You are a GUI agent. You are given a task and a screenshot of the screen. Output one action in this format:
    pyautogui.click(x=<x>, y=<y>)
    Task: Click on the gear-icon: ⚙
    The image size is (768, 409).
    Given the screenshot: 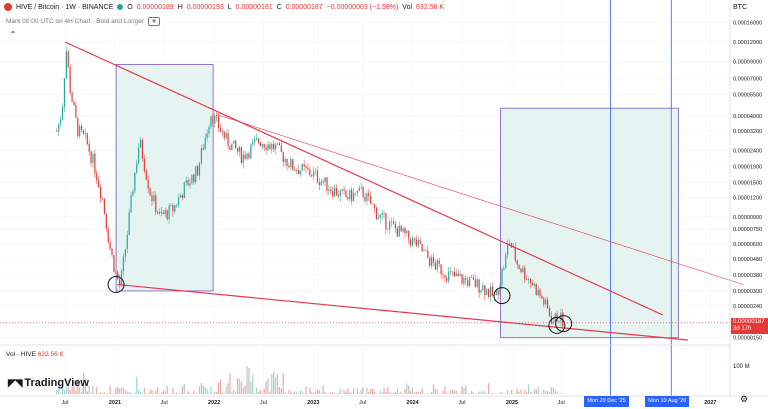 What is the action you would take?
    pyautogui.click(x=744, y=399)
    